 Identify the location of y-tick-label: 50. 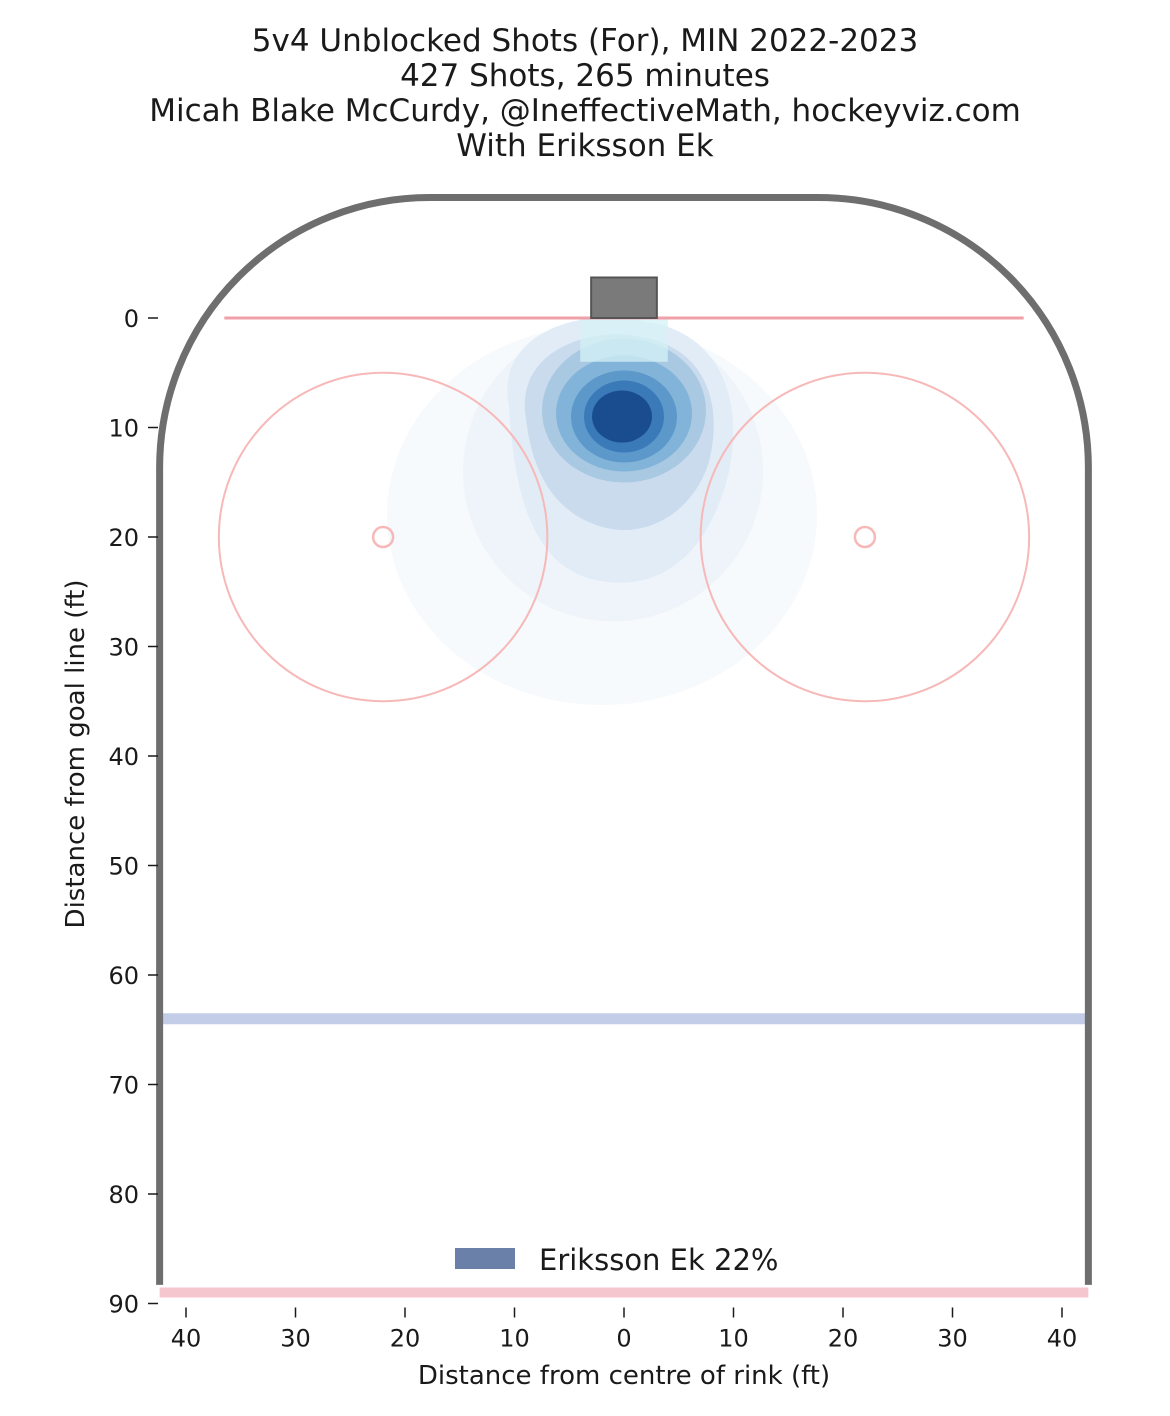
(123, 867).